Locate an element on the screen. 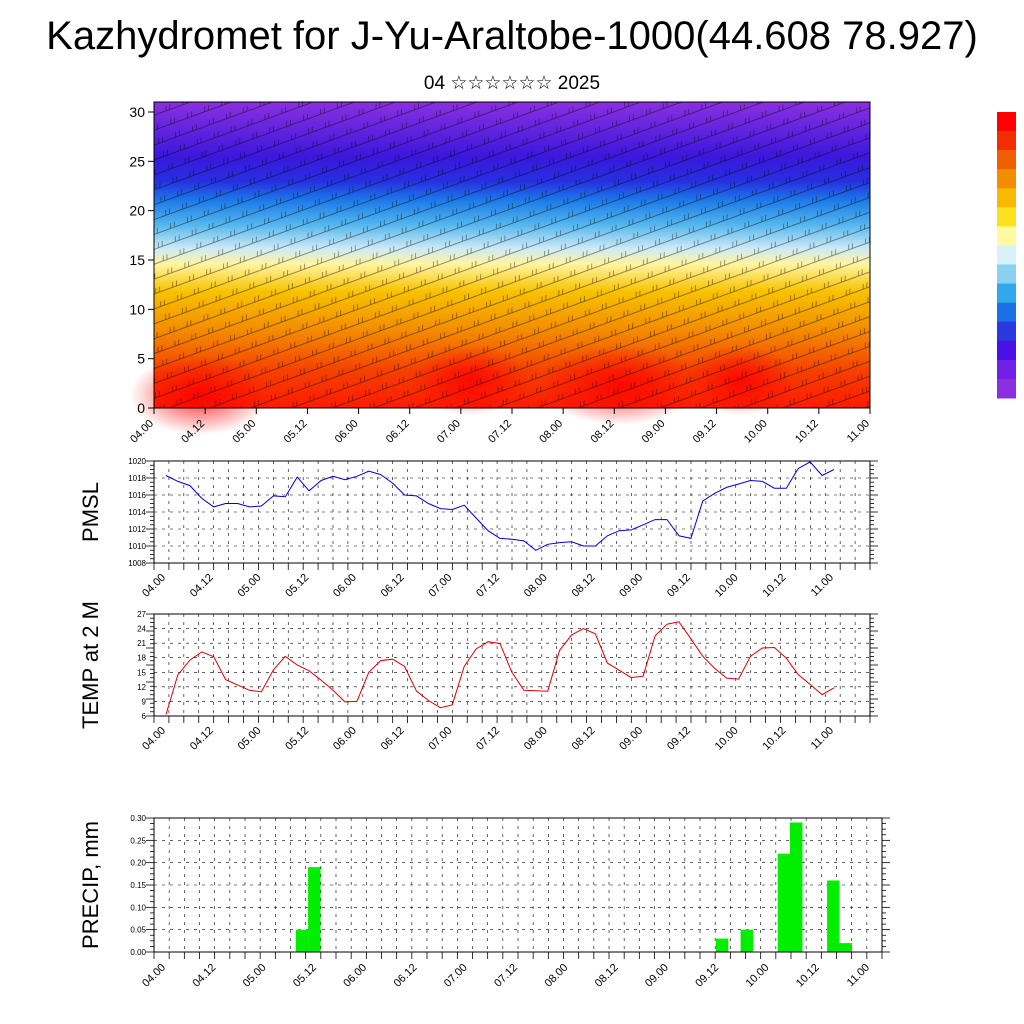 The image size is (1024, 1024). y-tick-label: 0 is located at coordinates (141, 408).